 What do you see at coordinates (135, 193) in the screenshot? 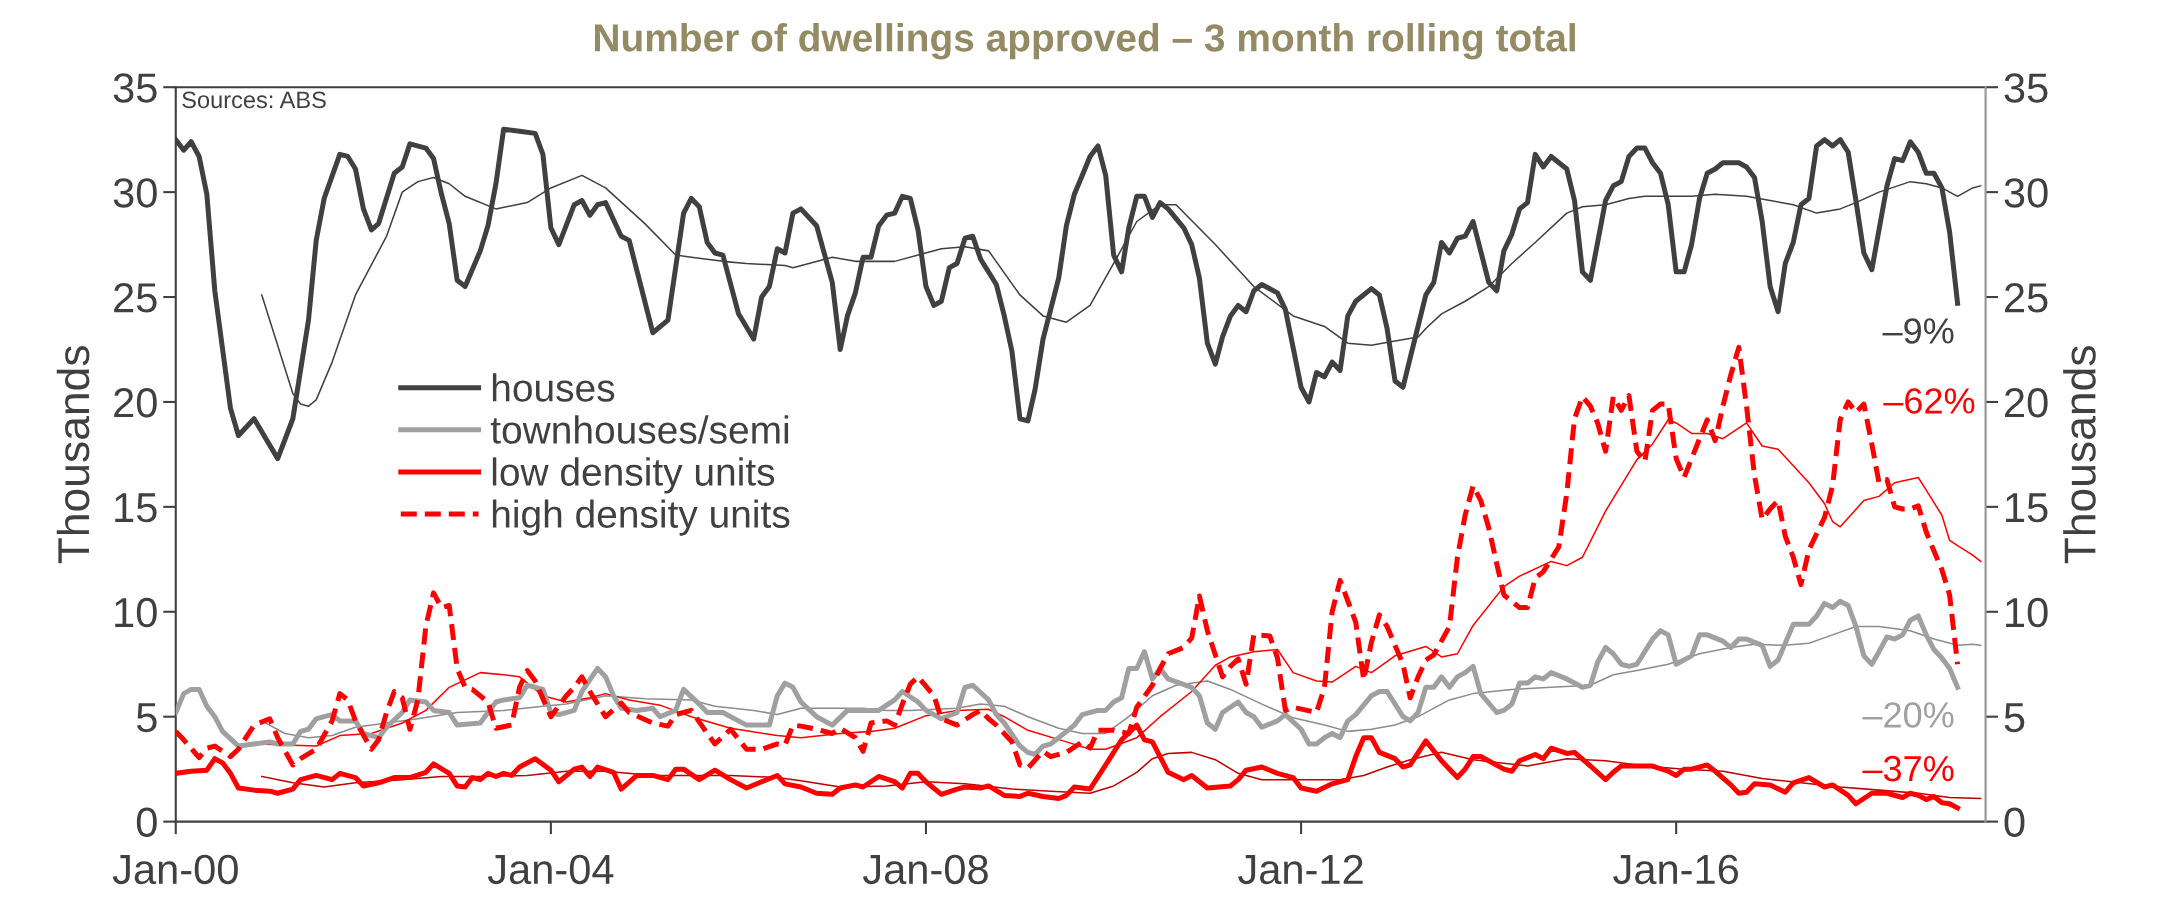
I see `y-tick-label: 30` at bounding box center [135, 193].